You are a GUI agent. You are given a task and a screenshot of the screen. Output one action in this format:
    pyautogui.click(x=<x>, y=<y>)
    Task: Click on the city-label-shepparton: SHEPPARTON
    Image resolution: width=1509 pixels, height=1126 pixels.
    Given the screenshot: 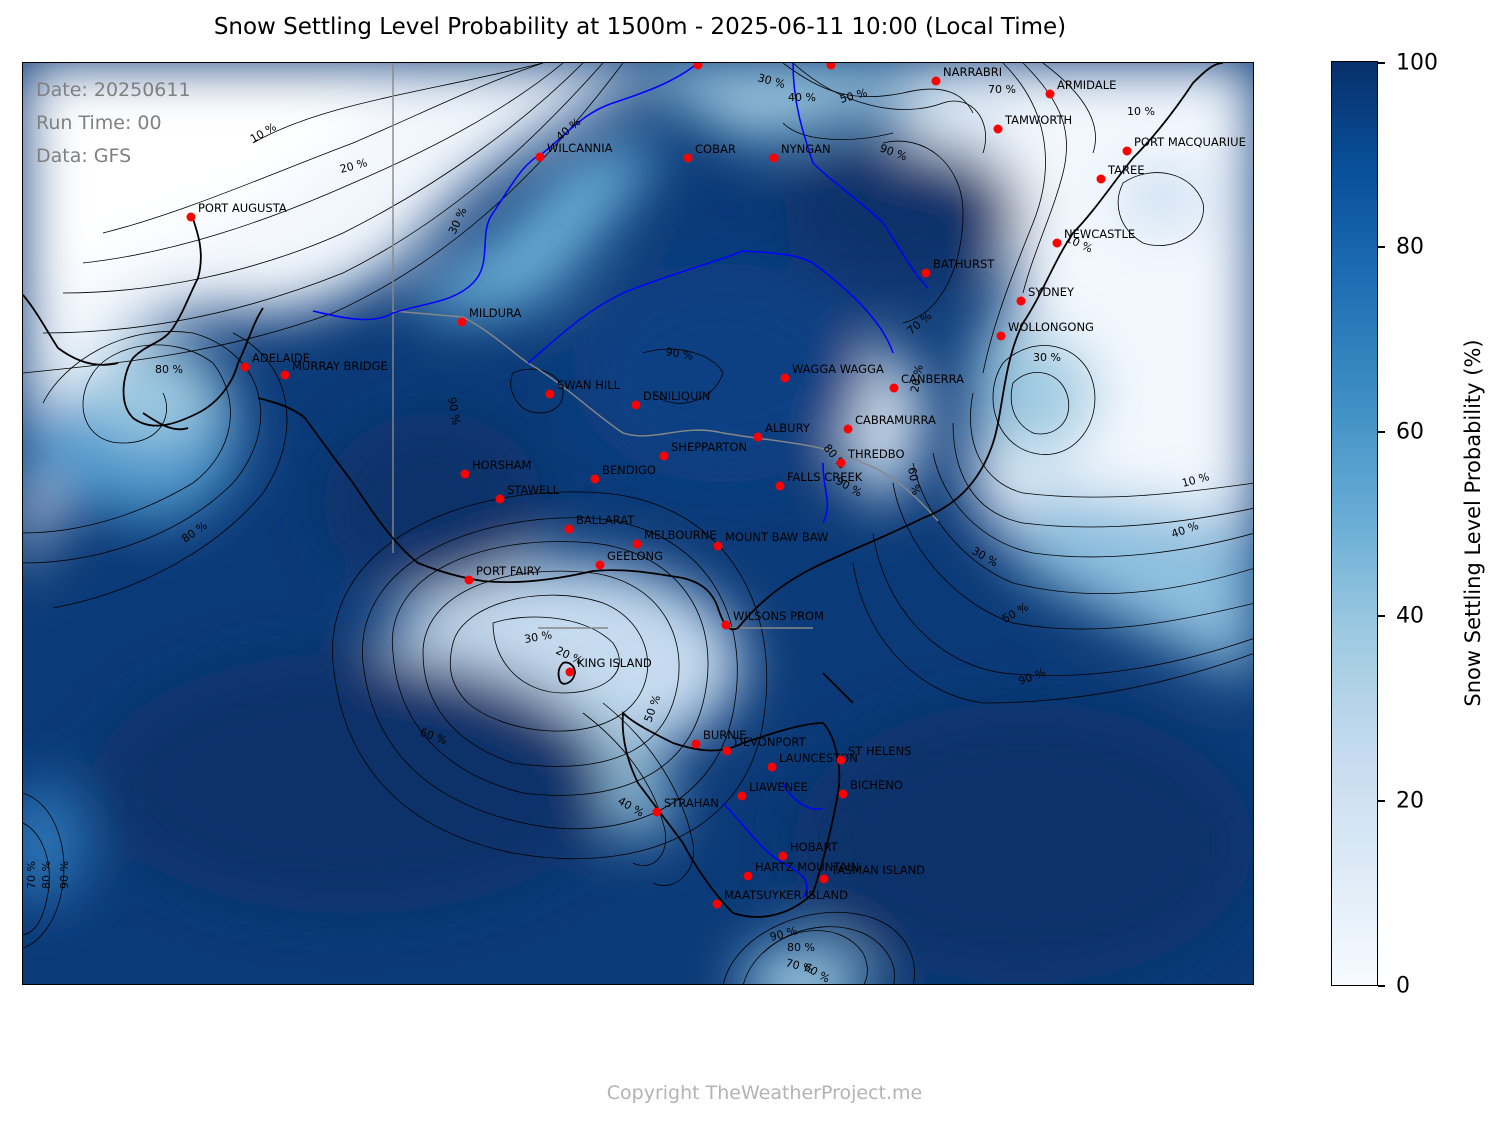 What is the action you would take?
    pyautogui.click(x=709, y=447)
    